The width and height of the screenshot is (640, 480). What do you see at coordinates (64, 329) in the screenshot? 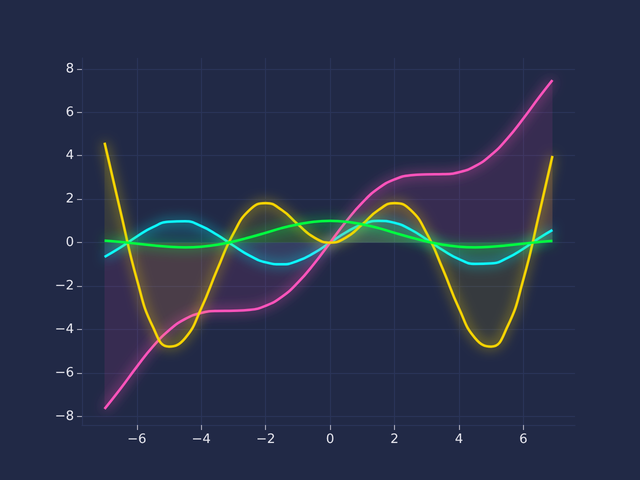
I see `y-tick-label: −4` at bounding box center [64, 329].